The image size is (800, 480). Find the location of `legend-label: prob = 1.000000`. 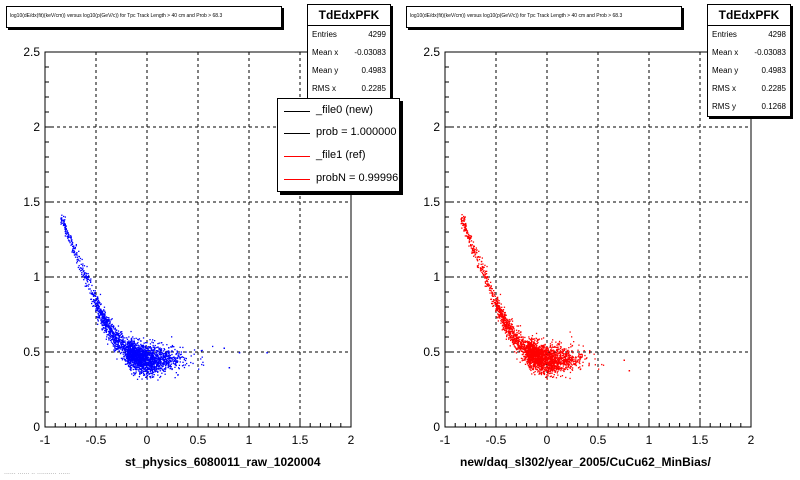

legend-label: prob = 1.000000 is located at coordinates (356, 132).